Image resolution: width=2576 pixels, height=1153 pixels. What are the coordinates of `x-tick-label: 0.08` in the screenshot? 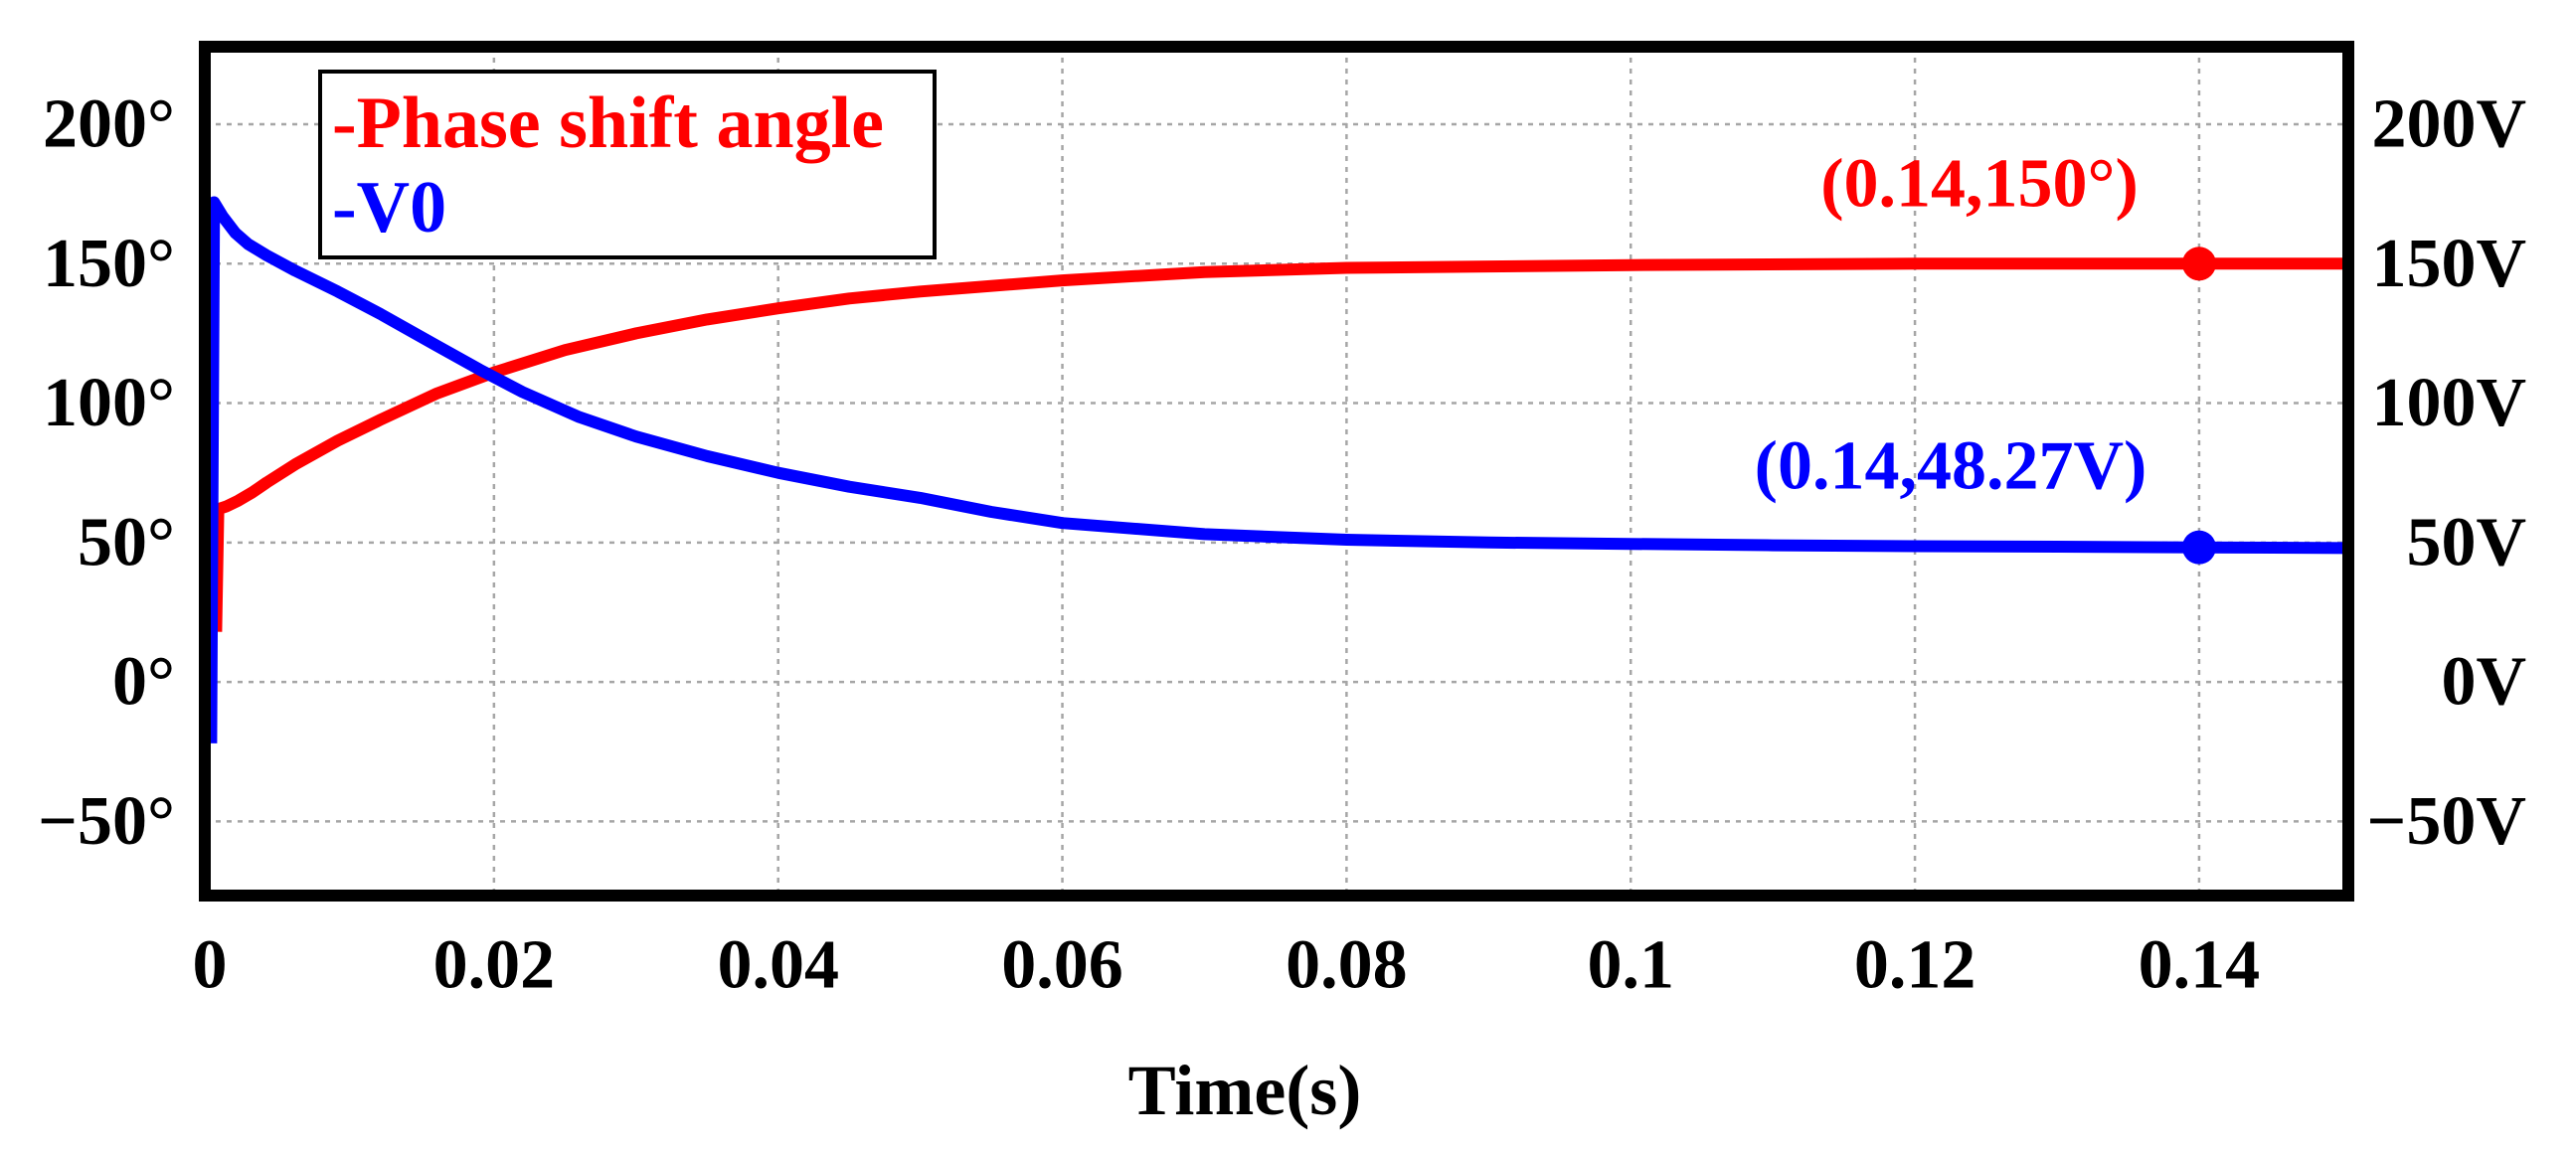 It's located at (1347, 965).